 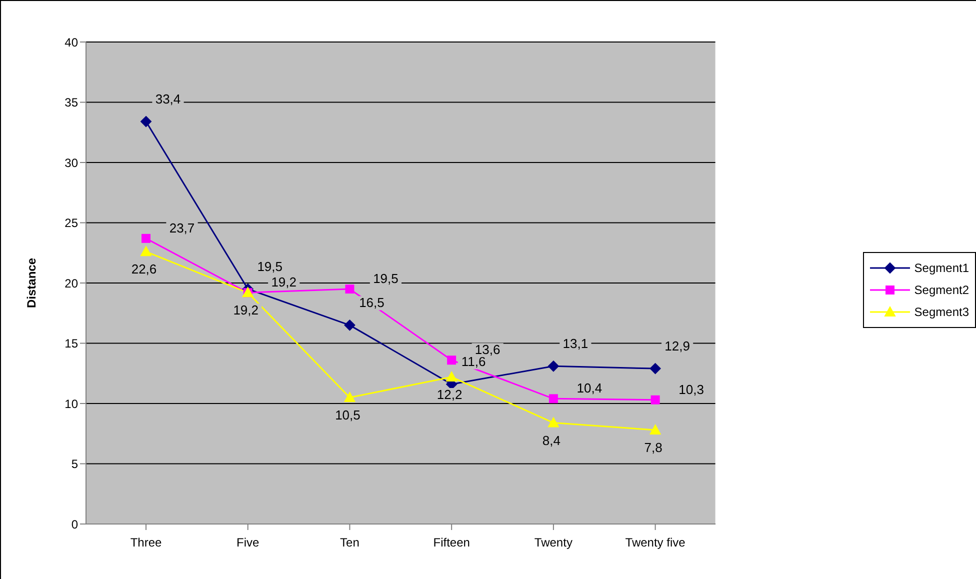 What do you see at coordinates (71, 103) in the screenshot?
I see `y-tick-label: 35` at bounding box center [71, 103].